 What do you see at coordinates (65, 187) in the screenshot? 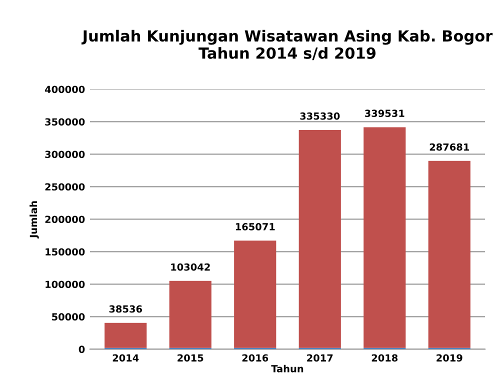
I see `y-tick-label: 250000` at bounding box center [65, 187].